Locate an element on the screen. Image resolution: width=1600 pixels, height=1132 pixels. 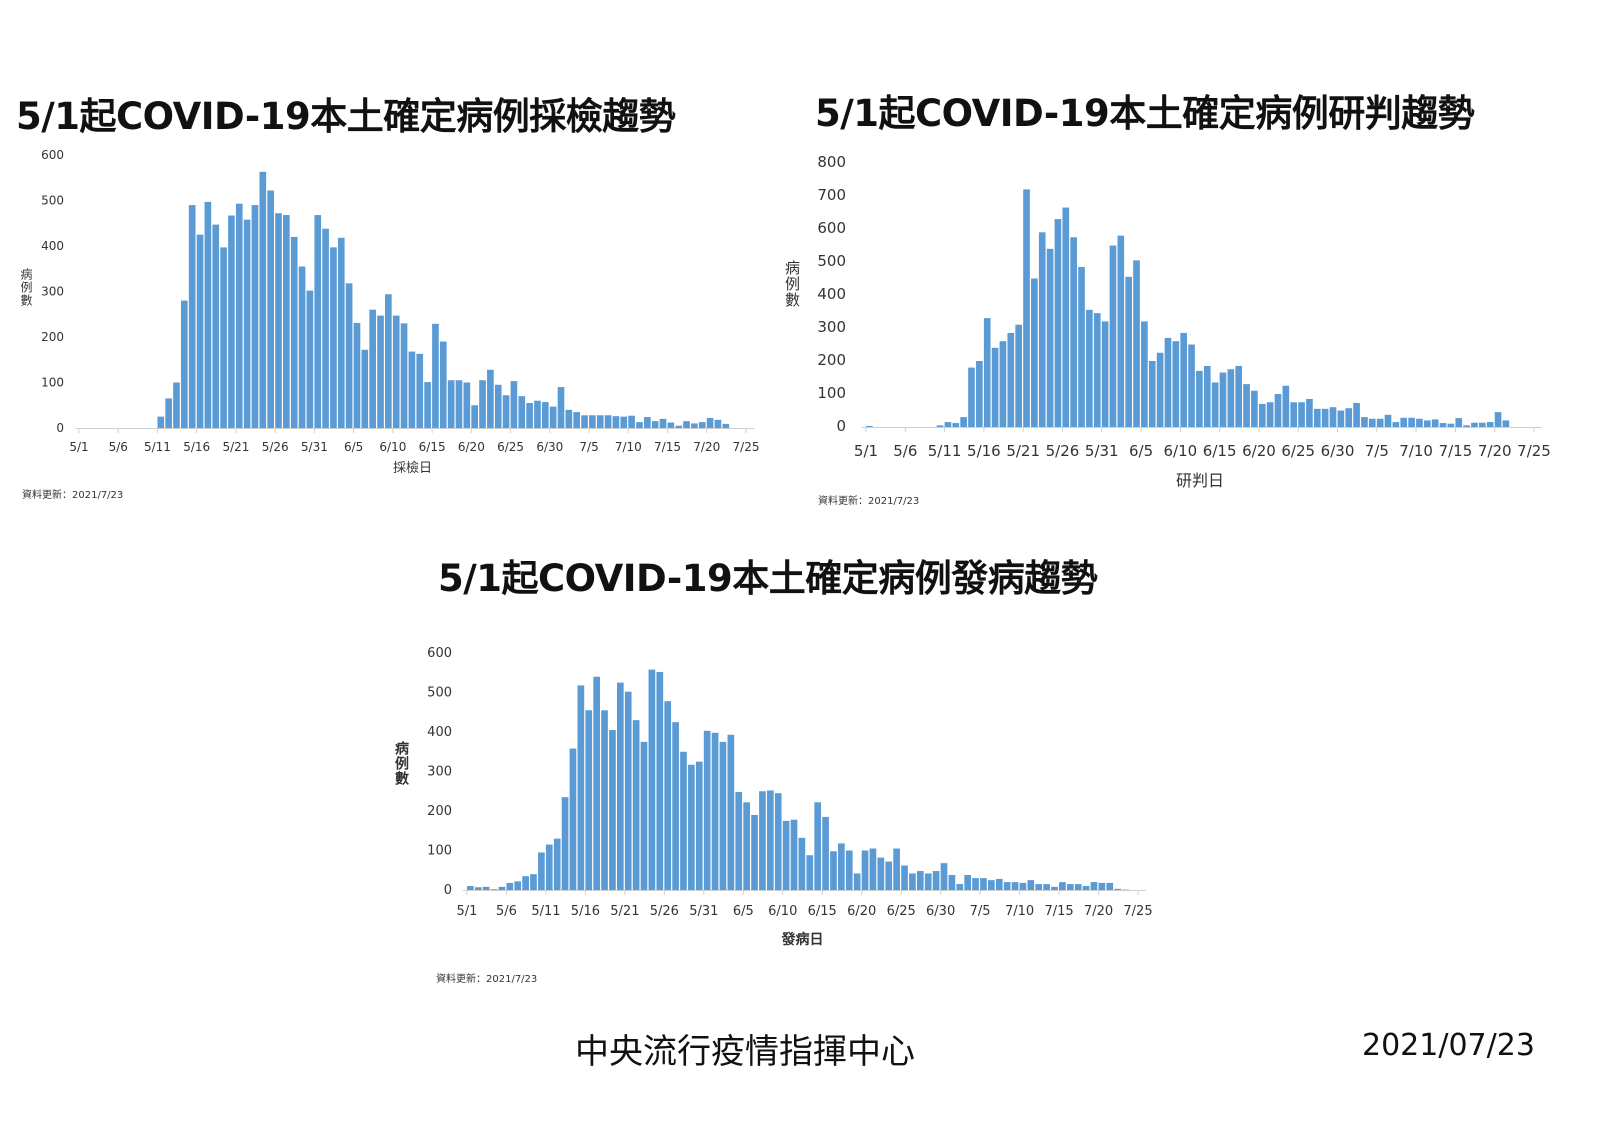
chart-3-xtick-label: 5/26 is located at coordinates (664, 911).